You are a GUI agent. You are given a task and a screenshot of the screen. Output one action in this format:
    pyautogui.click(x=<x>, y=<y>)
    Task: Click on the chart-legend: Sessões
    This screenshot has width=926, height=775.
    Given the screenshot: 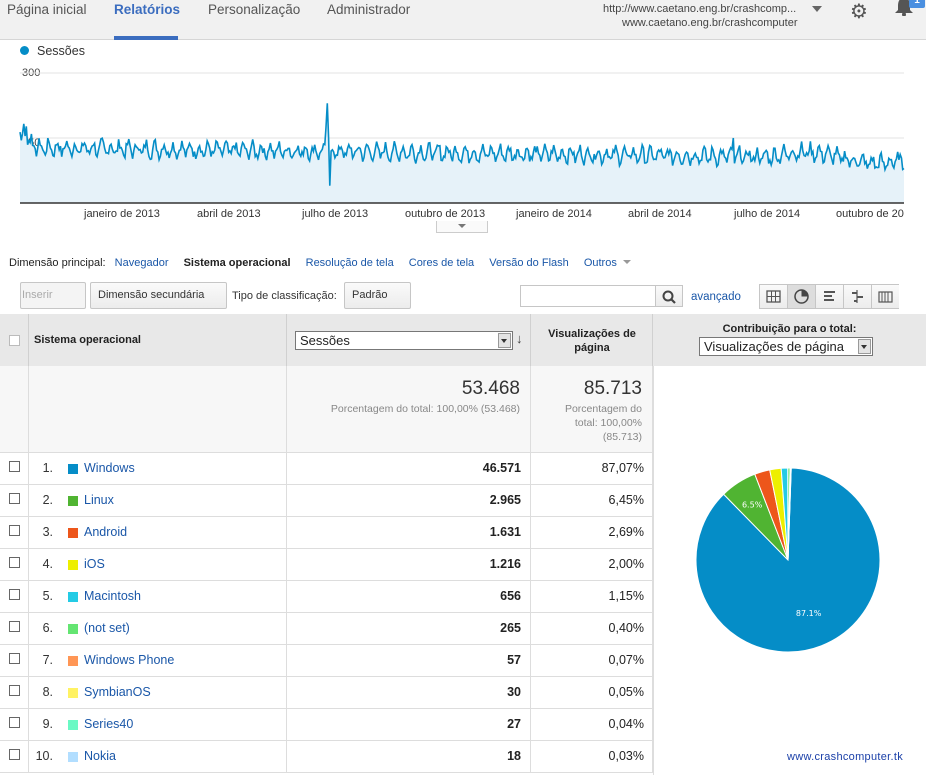 What is the action you would take?
    pyautogui.click(x=52, y=51)
    